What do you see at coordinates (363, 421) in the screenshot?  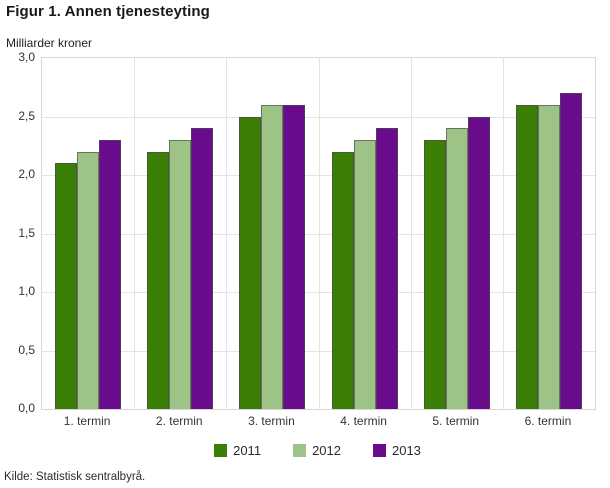 I see `x-axis-tick-label: 4. termin` at bounding box center [363, 421].